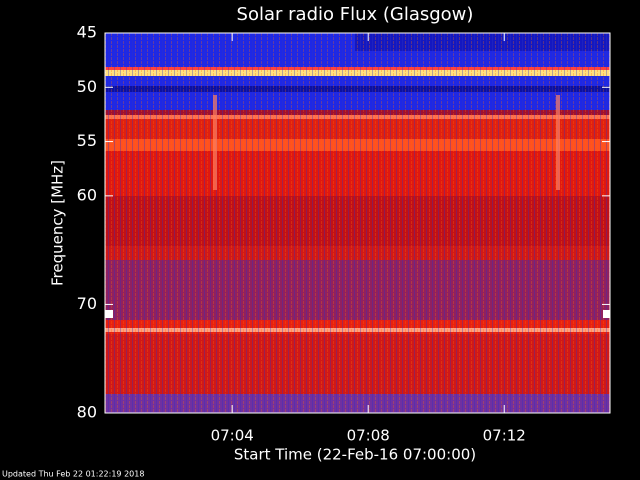  What do you see at coordinates (73, 474) in the screenshot?
I see `footer: Updated Thu Feb 22 01:22:19 2018` at bounding box center [73, 474].